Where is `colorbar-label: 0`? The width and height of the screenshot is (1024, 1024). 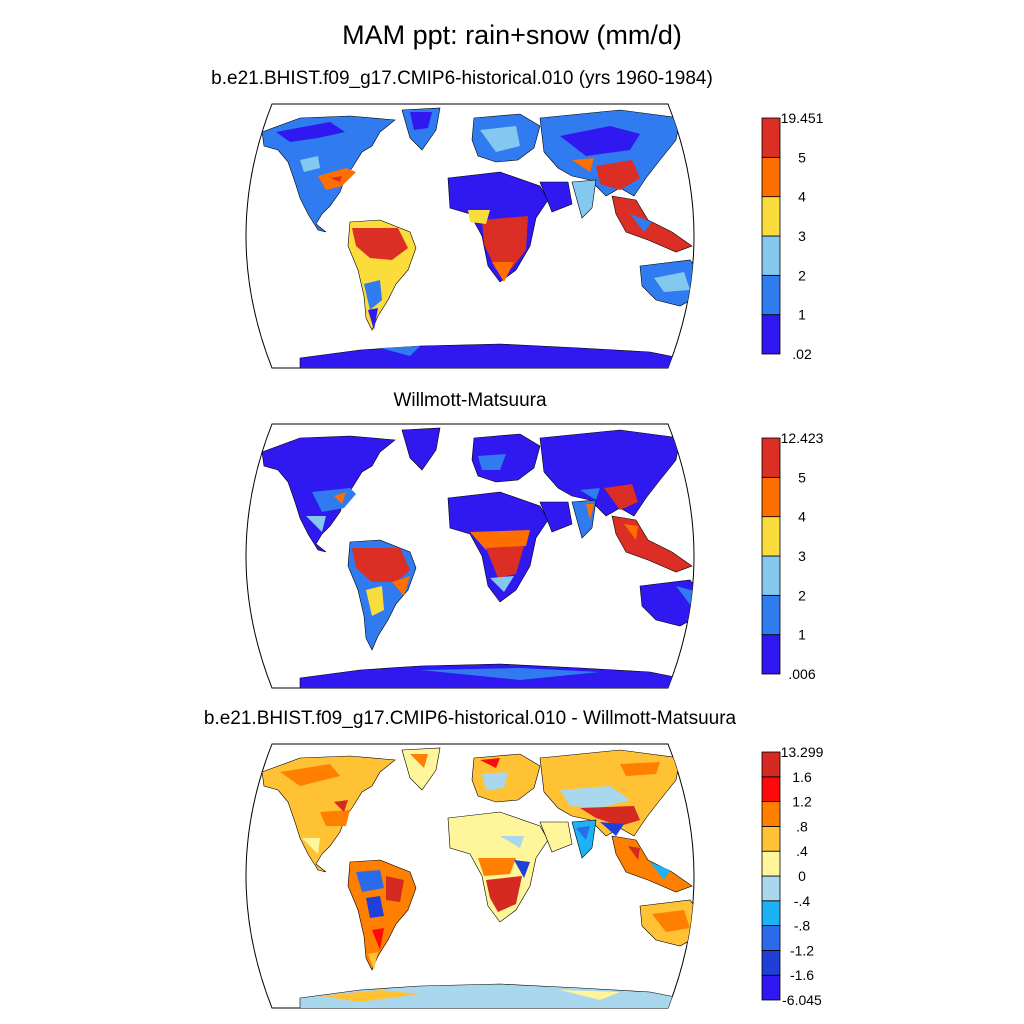 colorbar-label: 0 is located at coordinates (802, 876).